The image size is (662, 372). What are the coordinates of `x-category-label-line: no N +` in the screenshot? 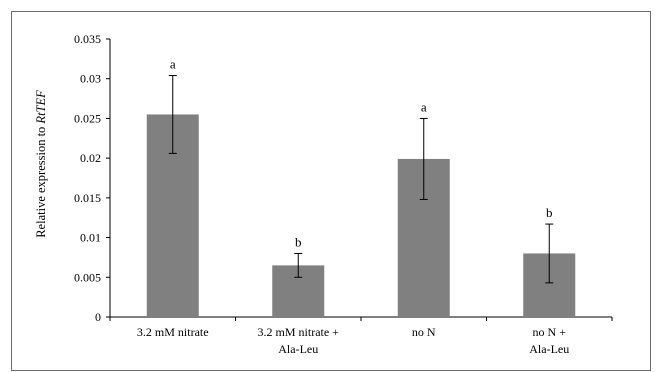 It's located at (550, 332).